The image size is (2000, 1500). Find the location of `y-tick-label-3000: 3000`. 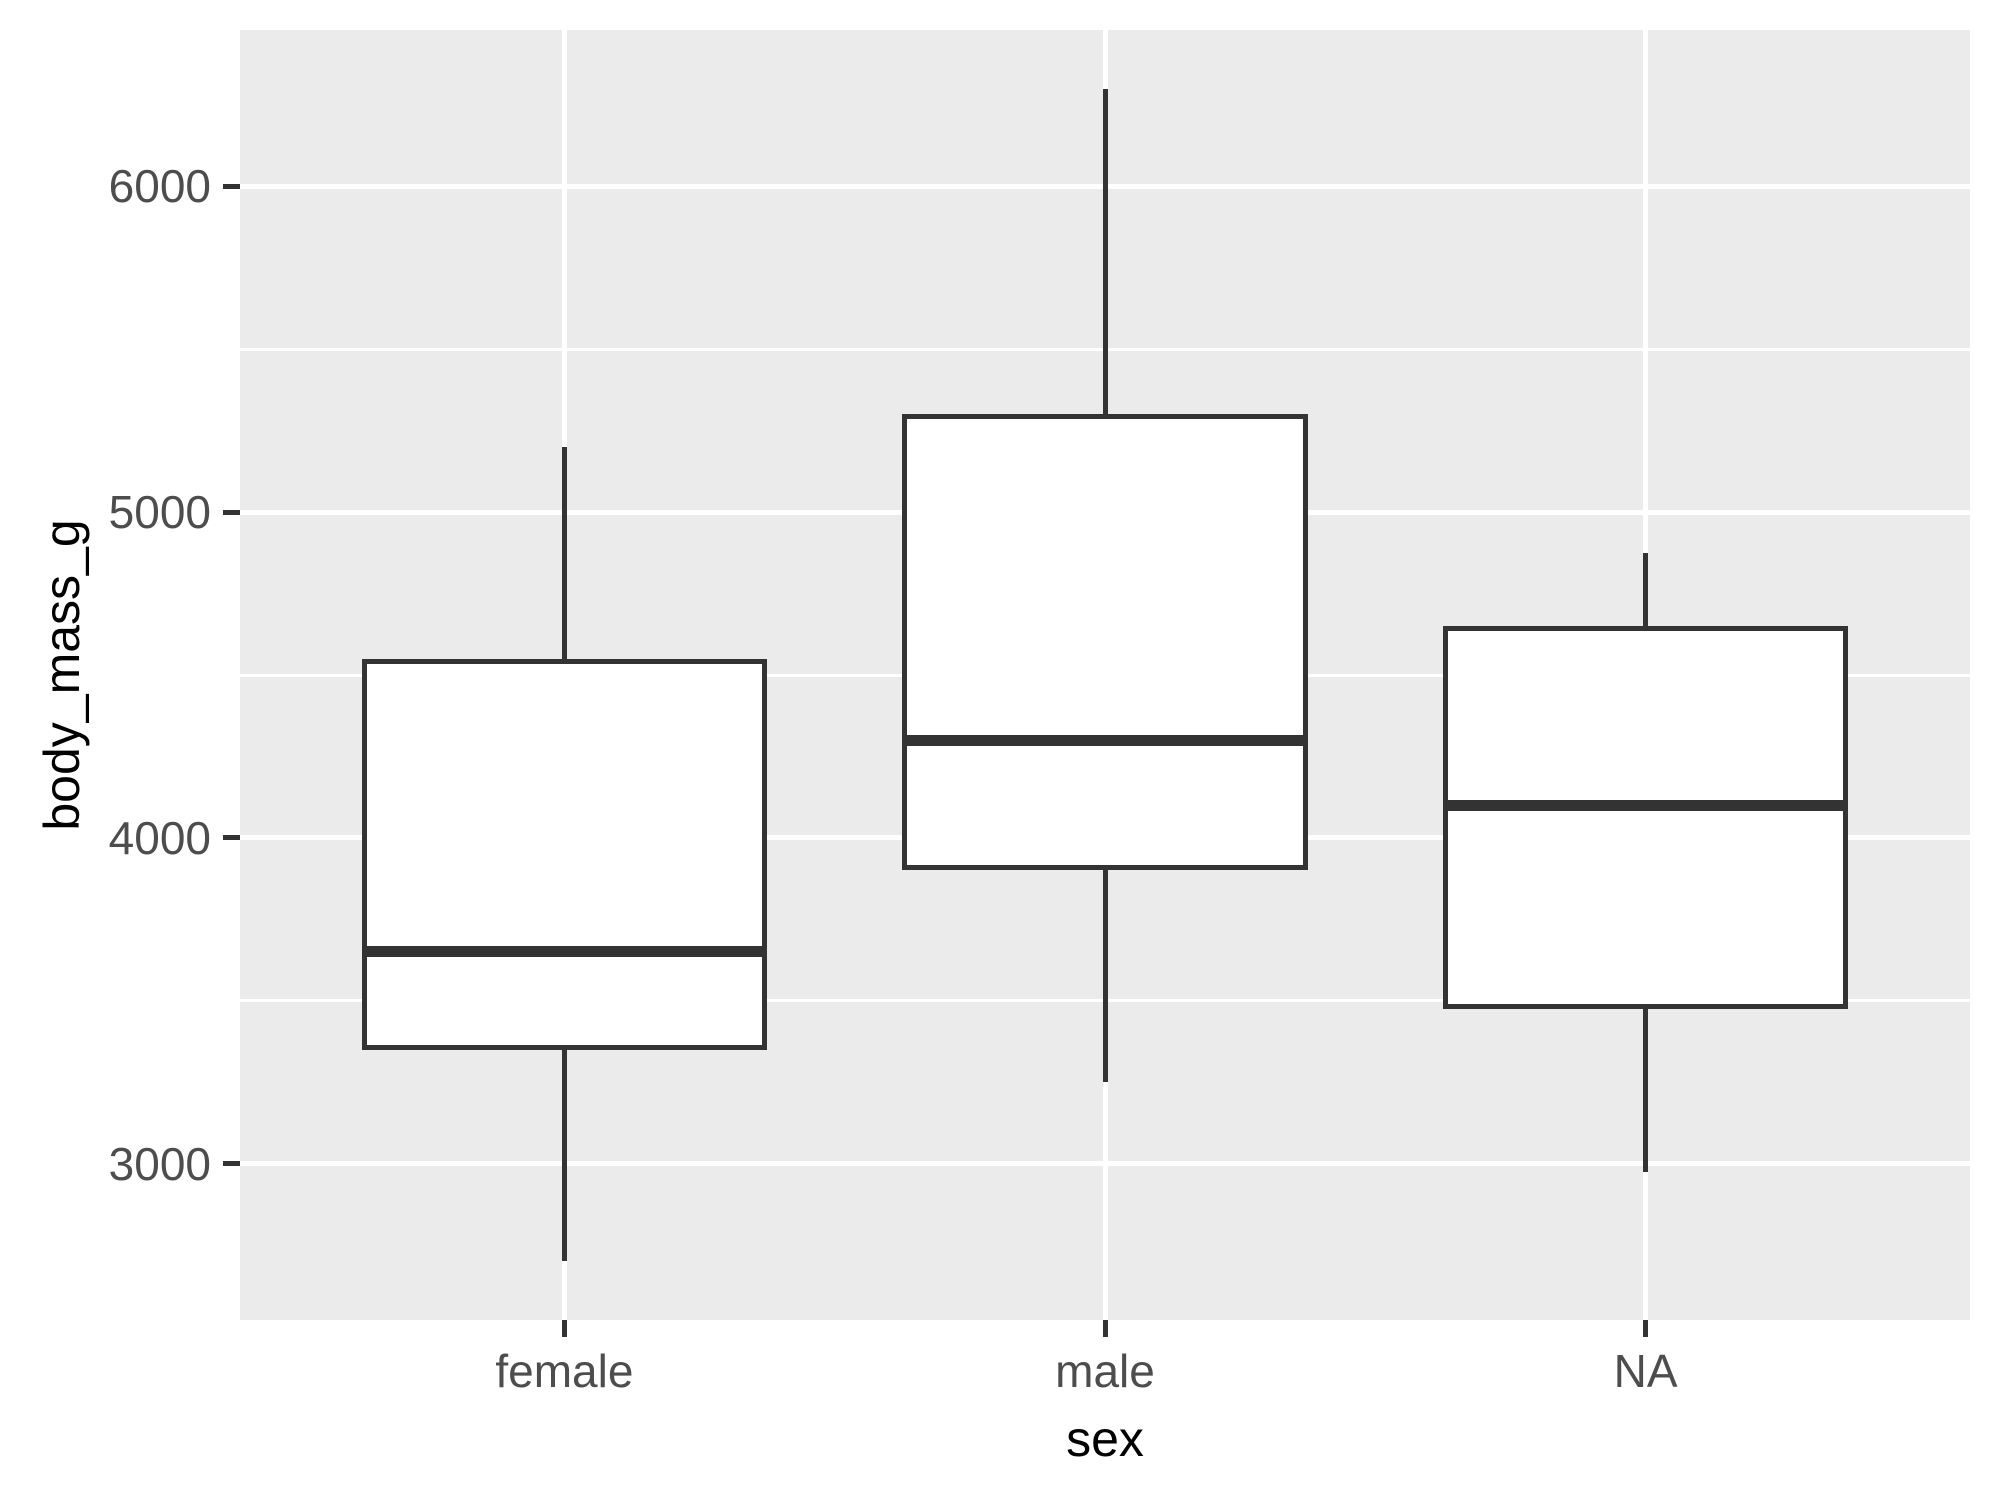

y-tick-label-3000: 3000 is located at coordinates (159, 1163).